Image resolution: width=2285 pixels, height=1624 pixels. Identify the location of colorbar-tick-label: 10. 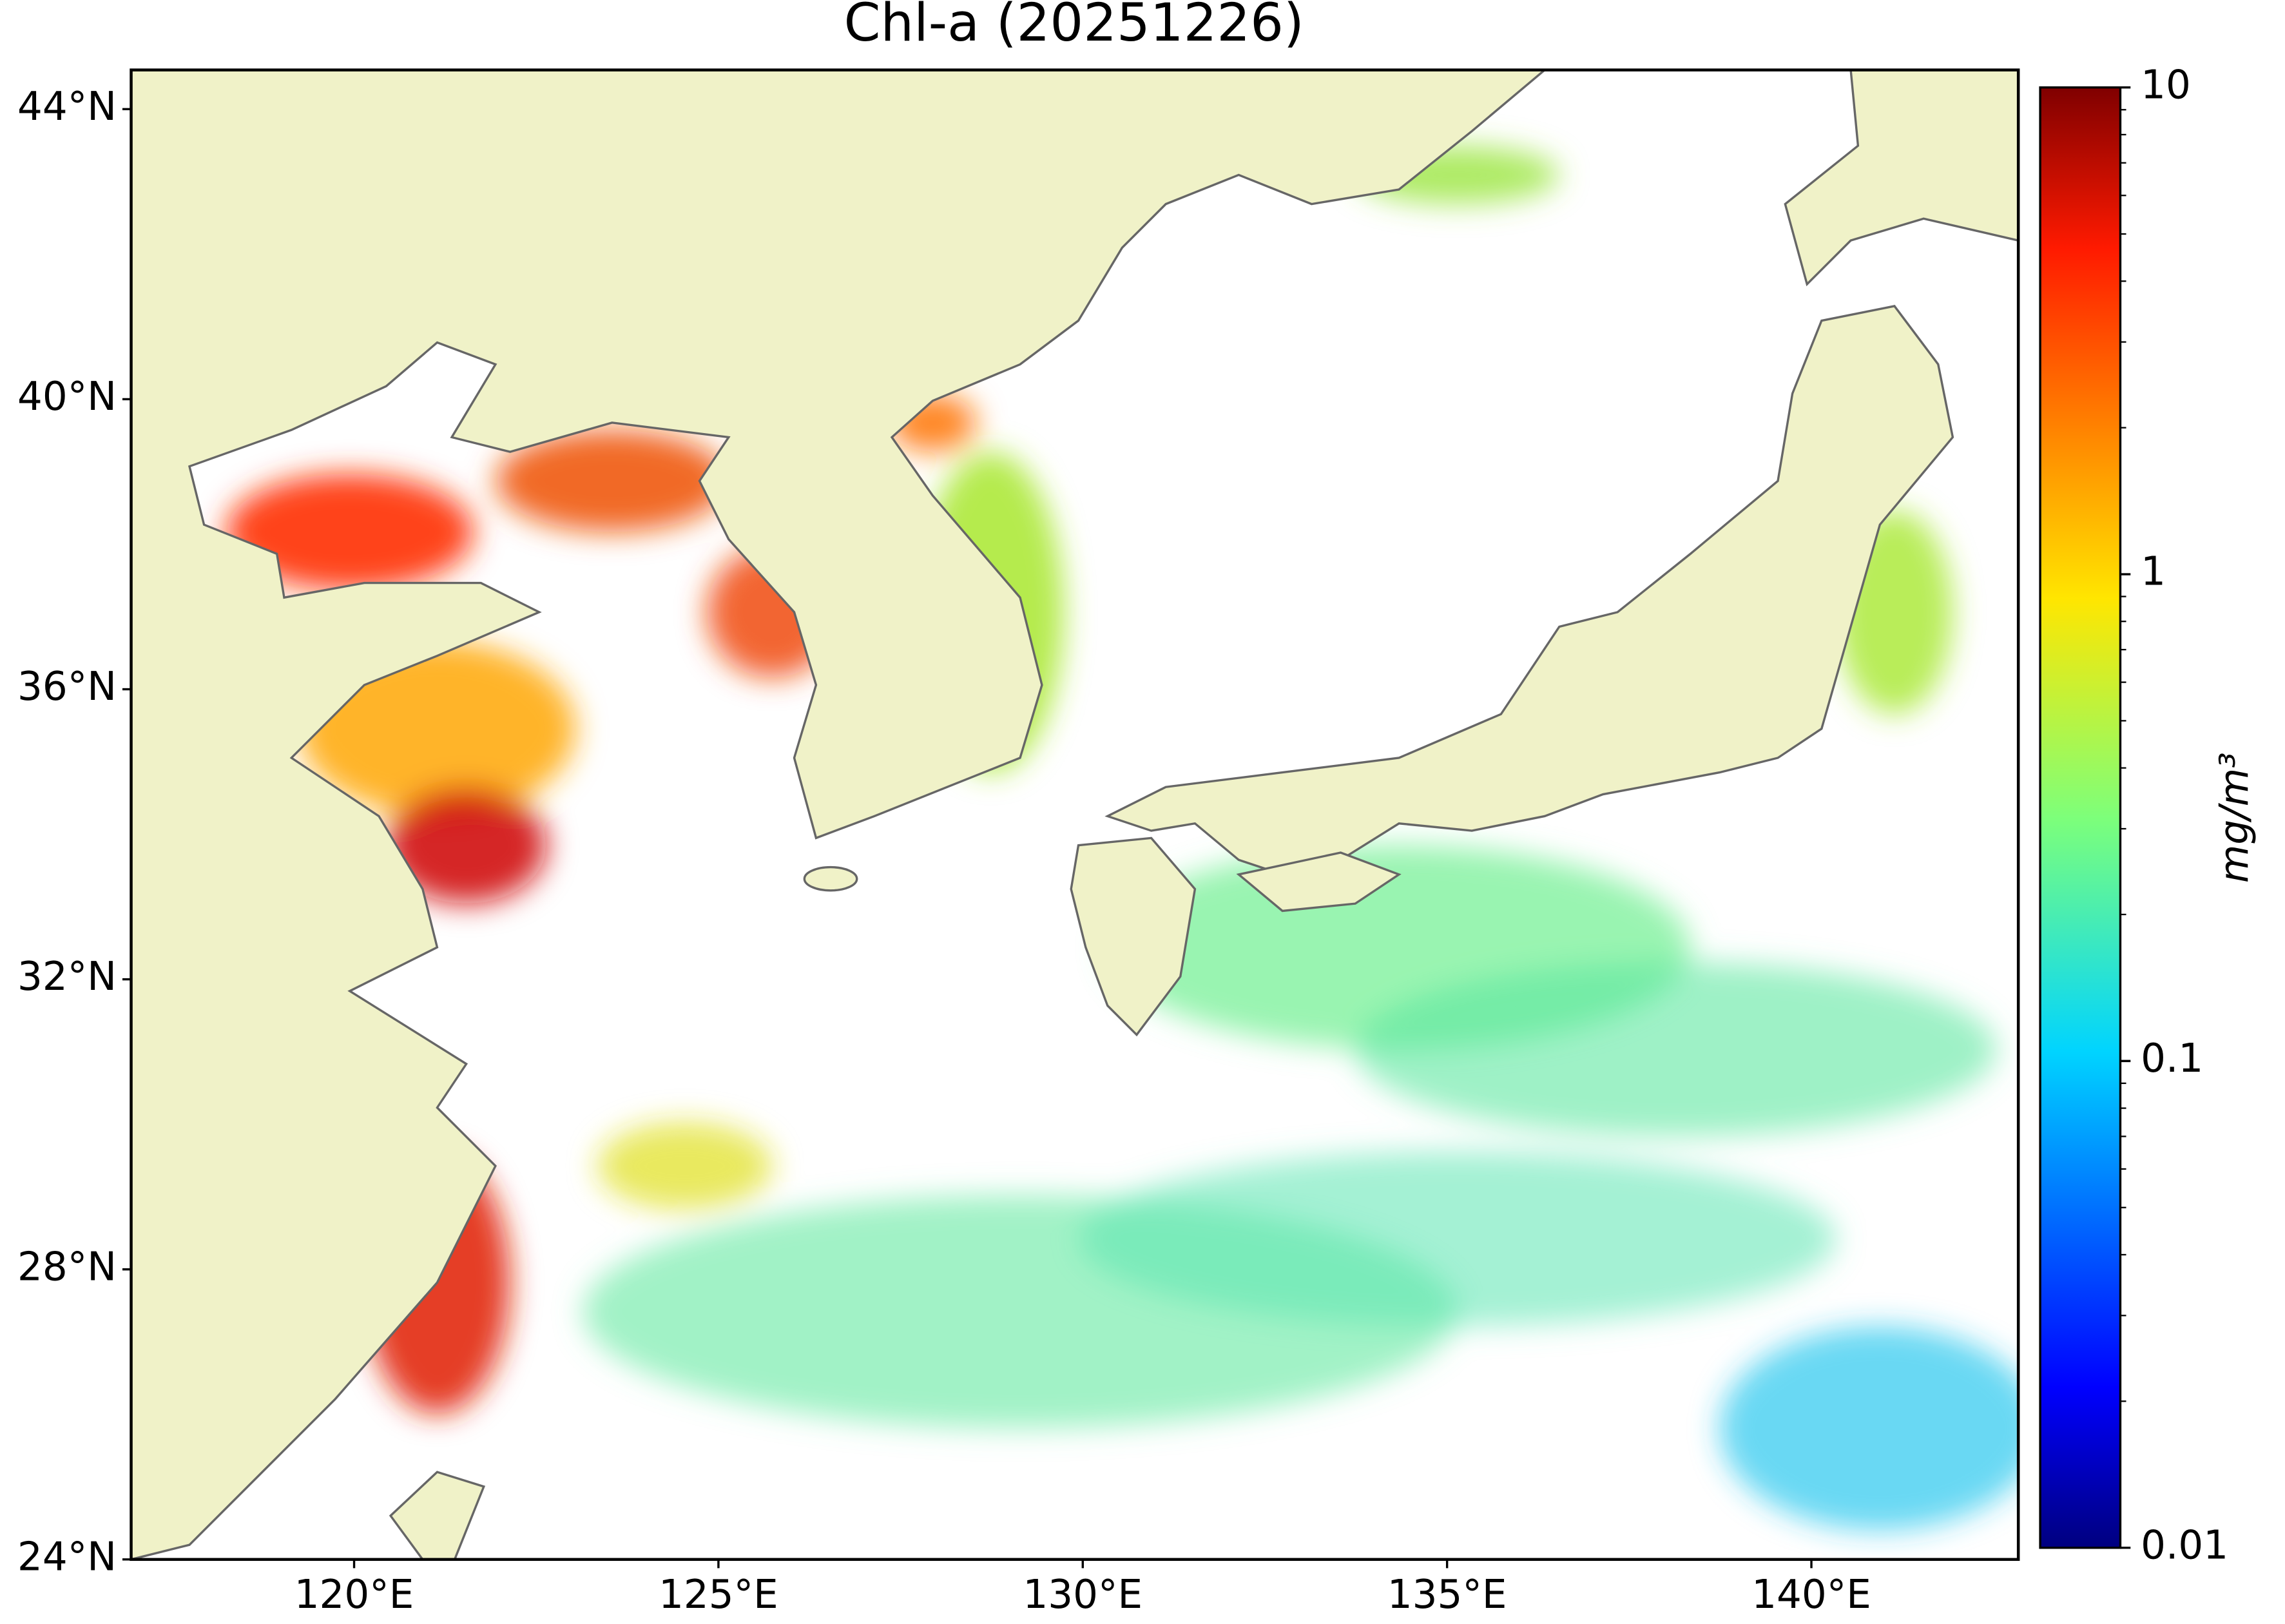
(2166, 85).